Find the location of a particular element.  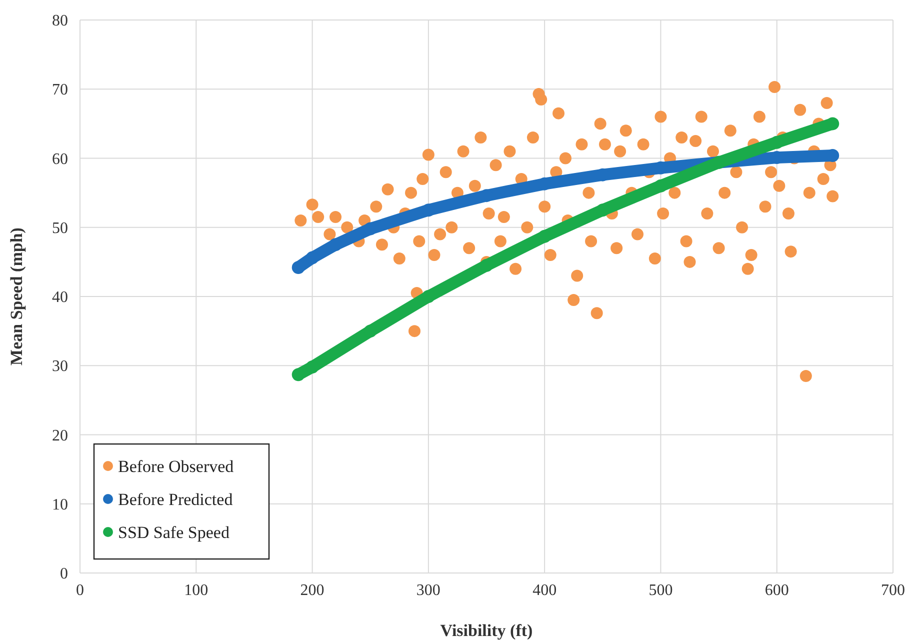

x-tick-label: 500 is located at coordinates (660, 590).